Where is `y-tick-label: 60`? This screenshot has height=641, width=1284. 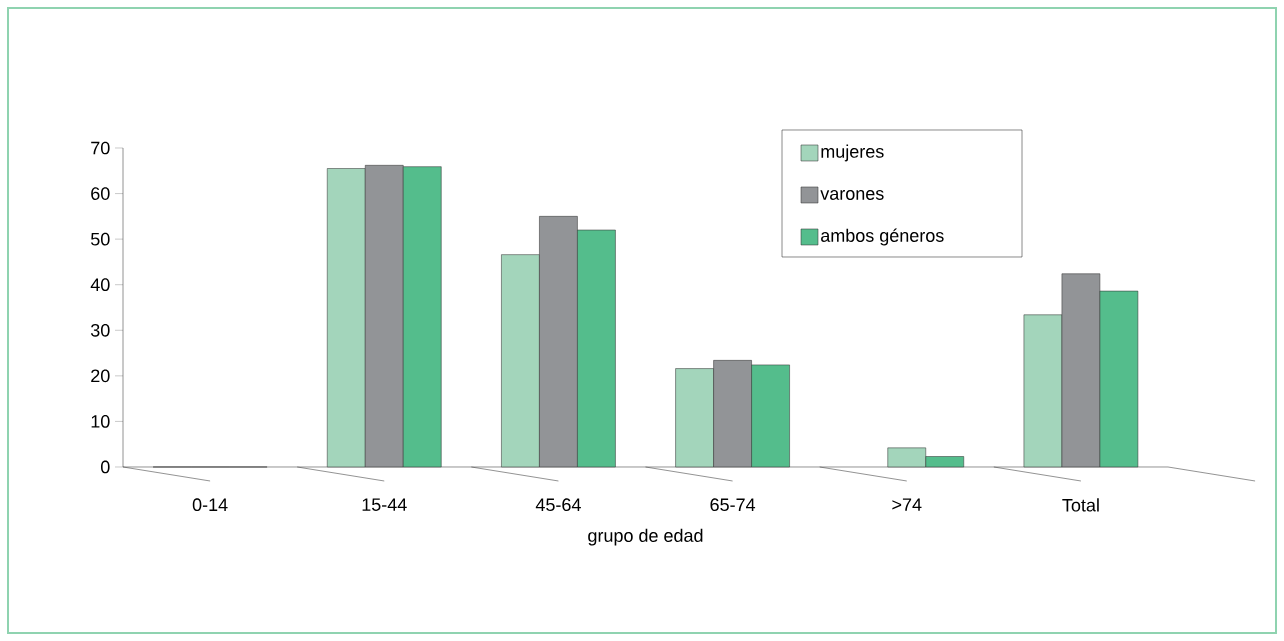 y-tick-label: 60 is located at coordinates (100, 193).